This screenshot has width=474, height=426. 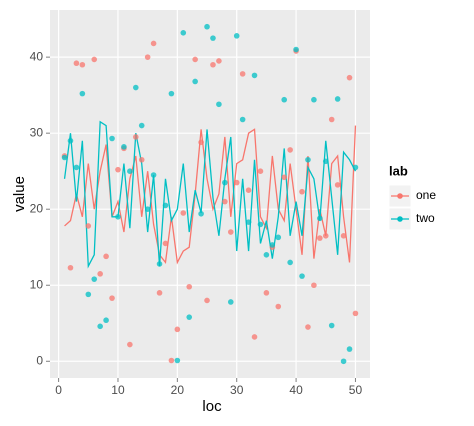 I want to click on y-axis-title: value, so click(x=19, y=194).